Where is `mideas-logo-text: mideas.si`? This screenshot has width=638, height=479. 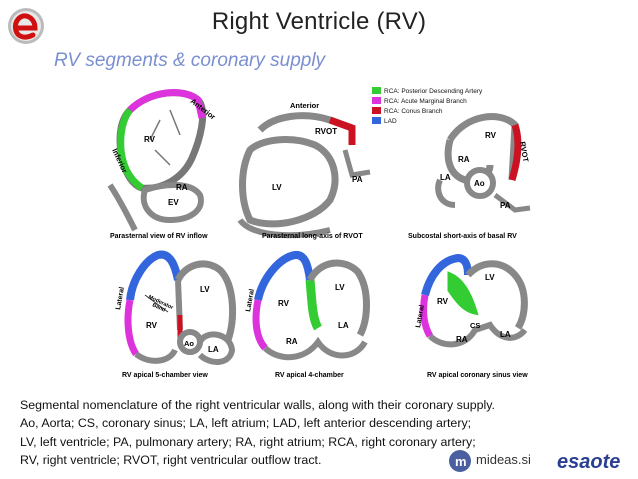
mideas-logo-text: mideas.si is located at coordinates (503, 459).